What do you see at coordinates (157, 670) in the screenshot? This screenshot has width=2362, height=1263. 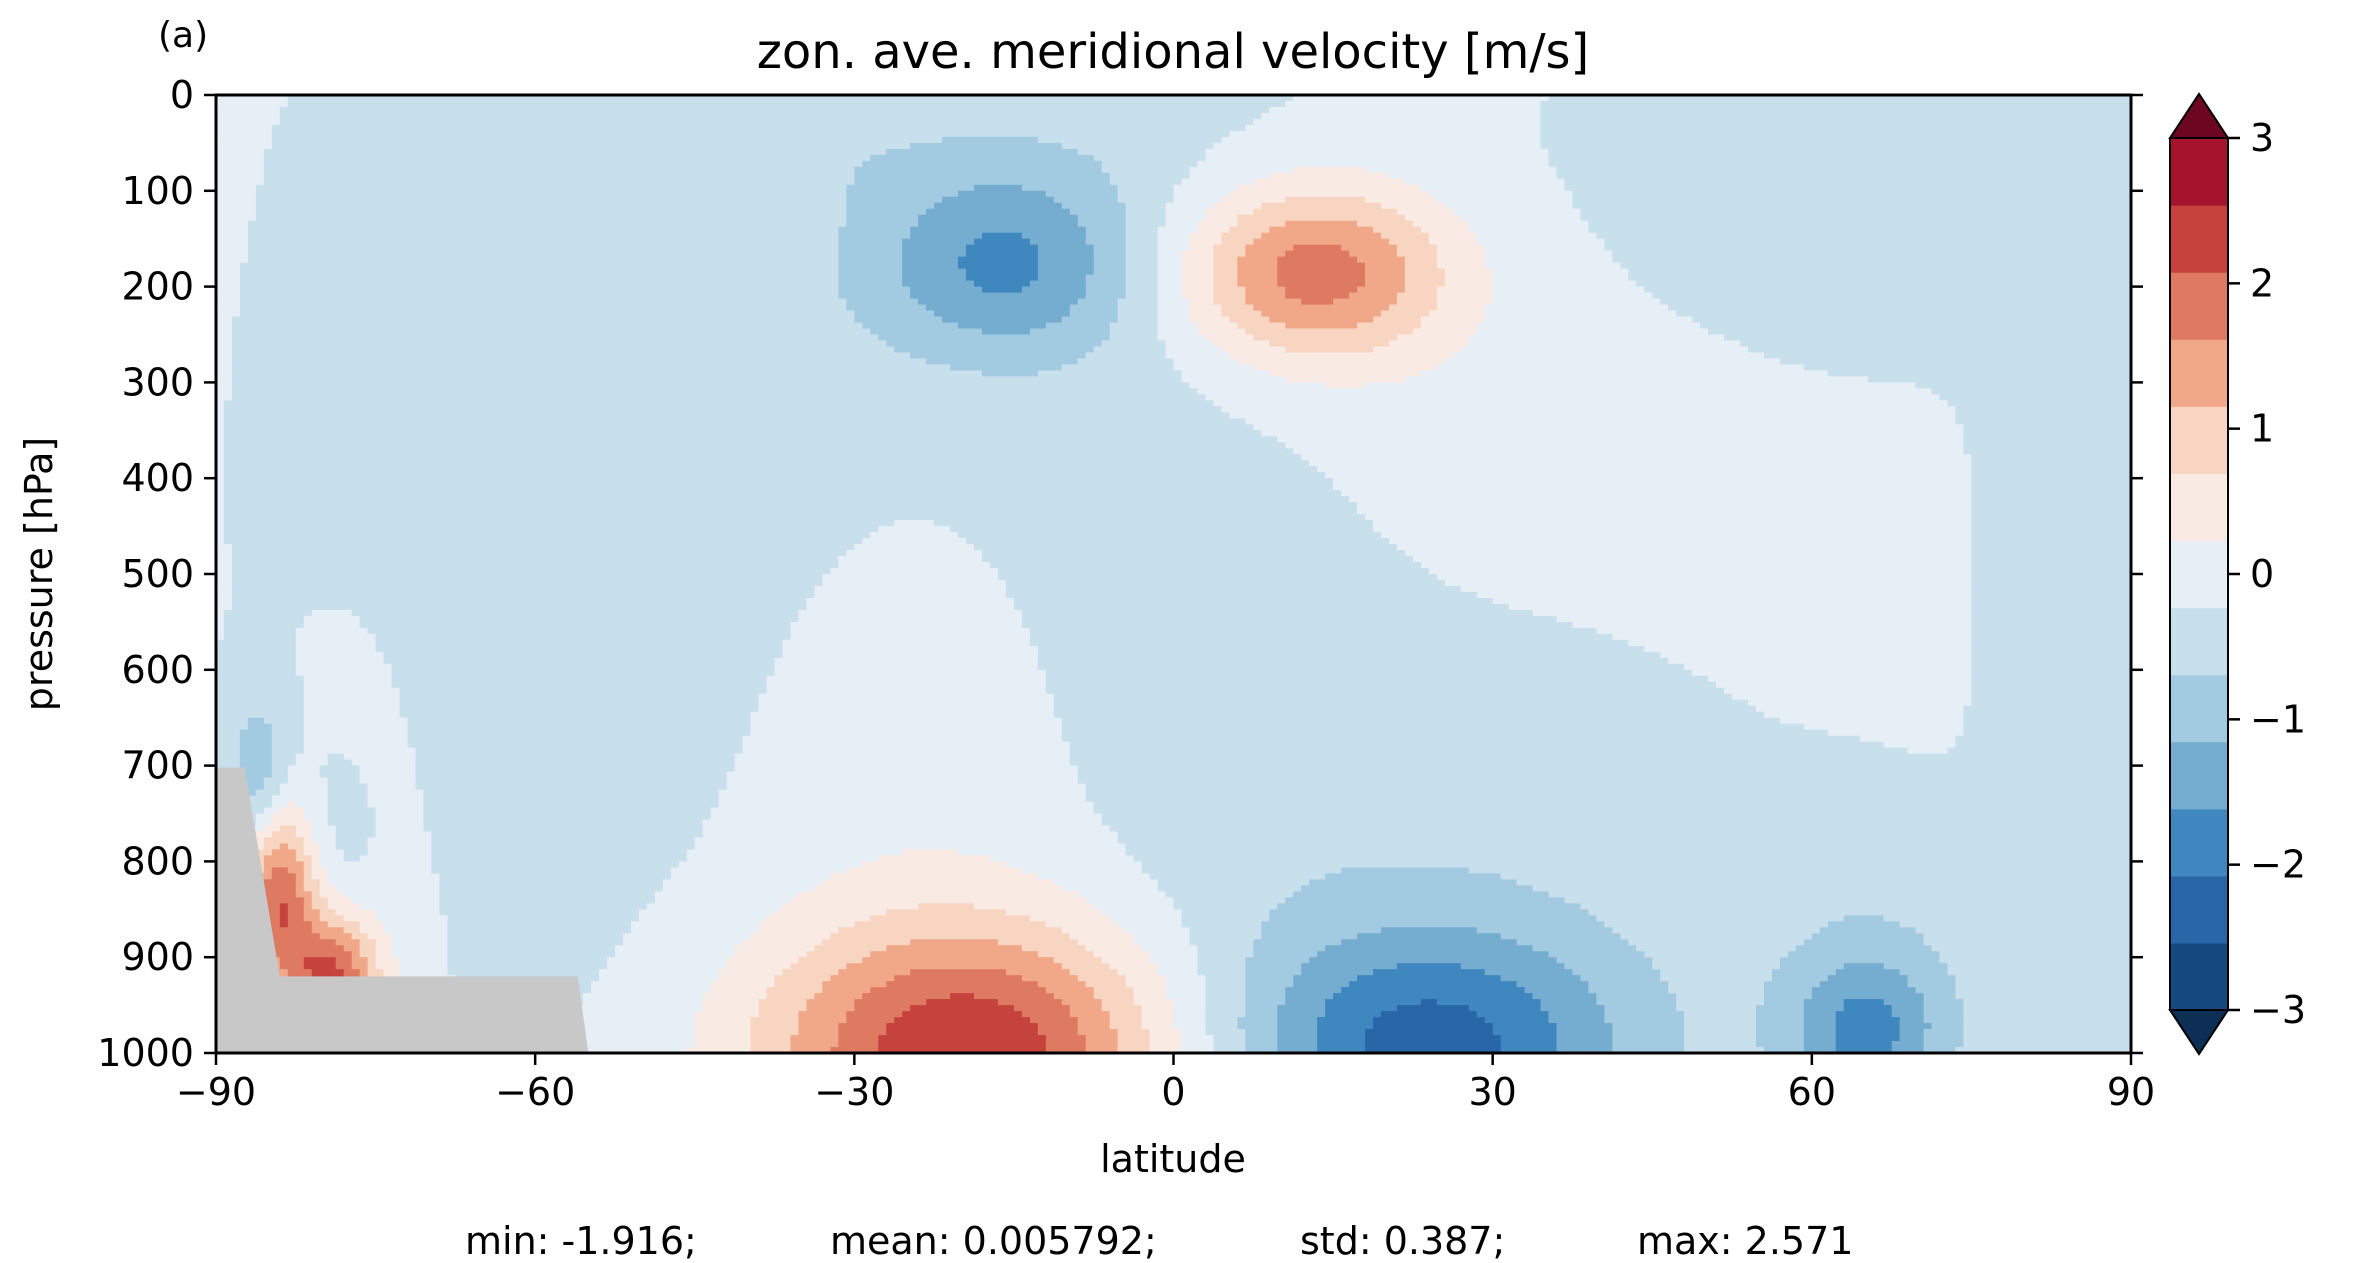 I see `y-tick-label: 600` at bounding box center [157, 670].